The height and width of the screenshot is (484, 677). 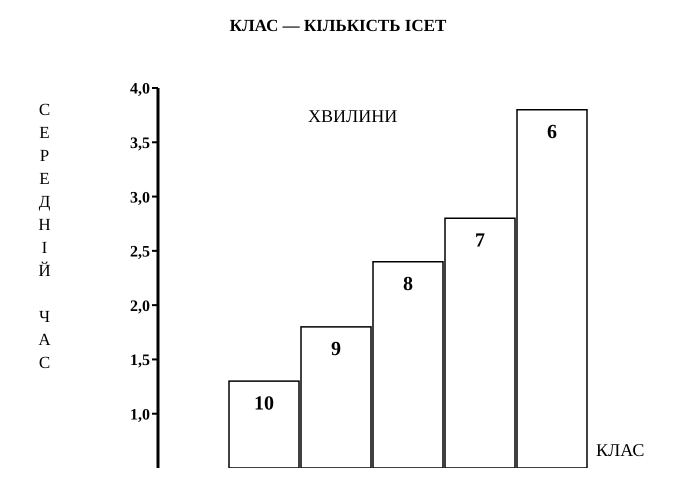 What do you see at coordinates (408, 283) in the screenshot?
I see `x-tick-label: 8` at bounding box center [408, 283].